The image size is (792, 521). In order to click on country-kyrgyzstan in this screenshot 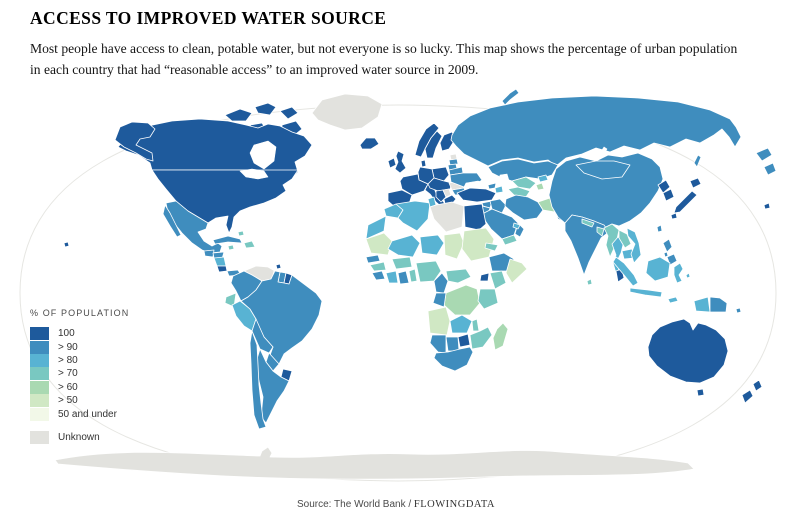, I will do `click(543, 178)`.